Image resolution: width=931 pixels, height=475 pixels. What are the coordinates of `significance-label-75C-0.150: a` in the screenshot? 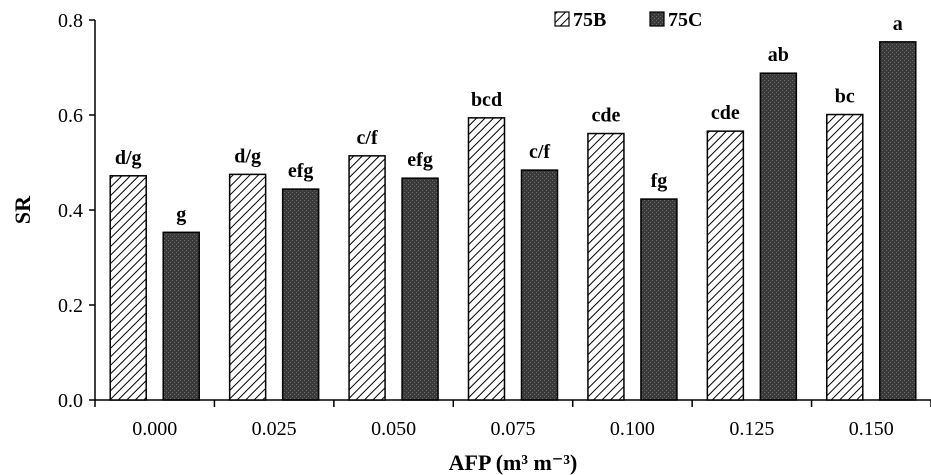 It's located at (898, 24).